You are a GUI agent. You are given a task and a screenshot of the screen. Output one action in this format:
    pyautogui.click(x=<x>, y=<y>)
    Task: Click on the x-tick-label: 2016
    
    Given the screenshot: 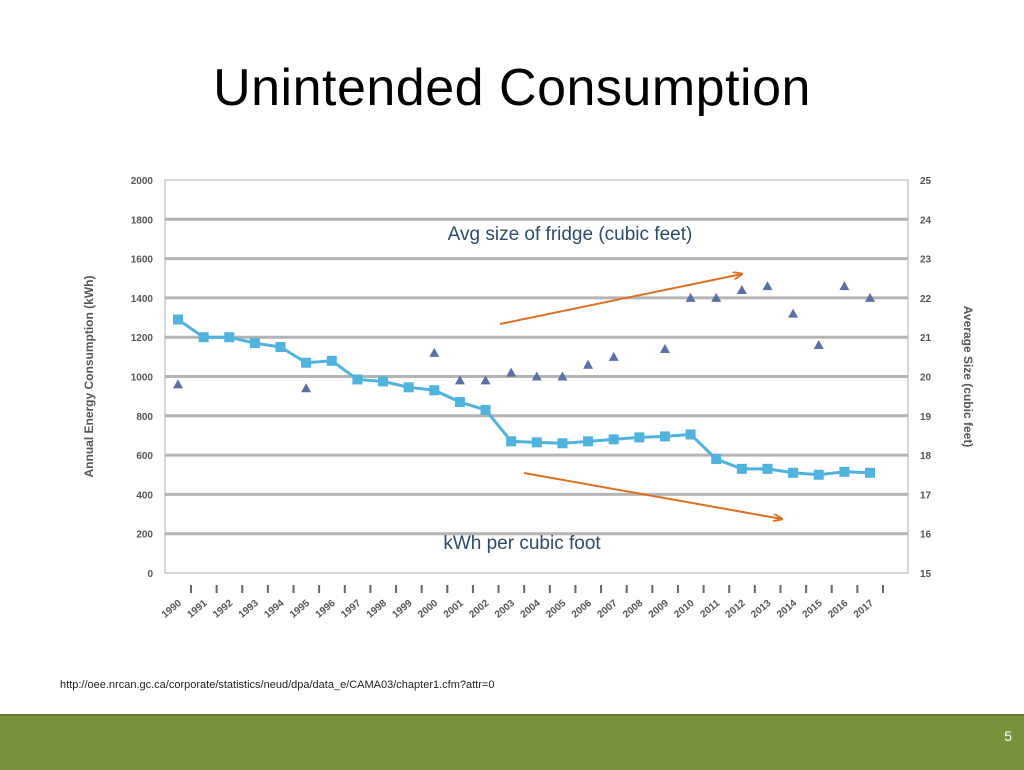 What is the action you would take?
    pyautogui.click(x=838, y=609)
    